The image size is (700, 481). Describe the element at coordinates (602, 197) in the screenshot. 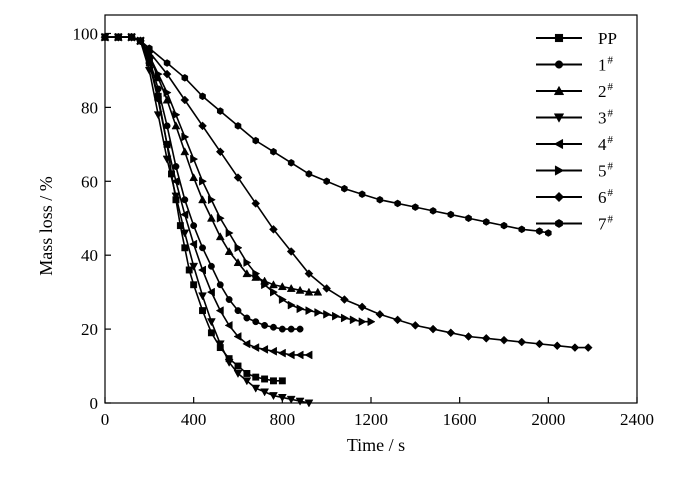

I see `legend-name: 6` at that location.